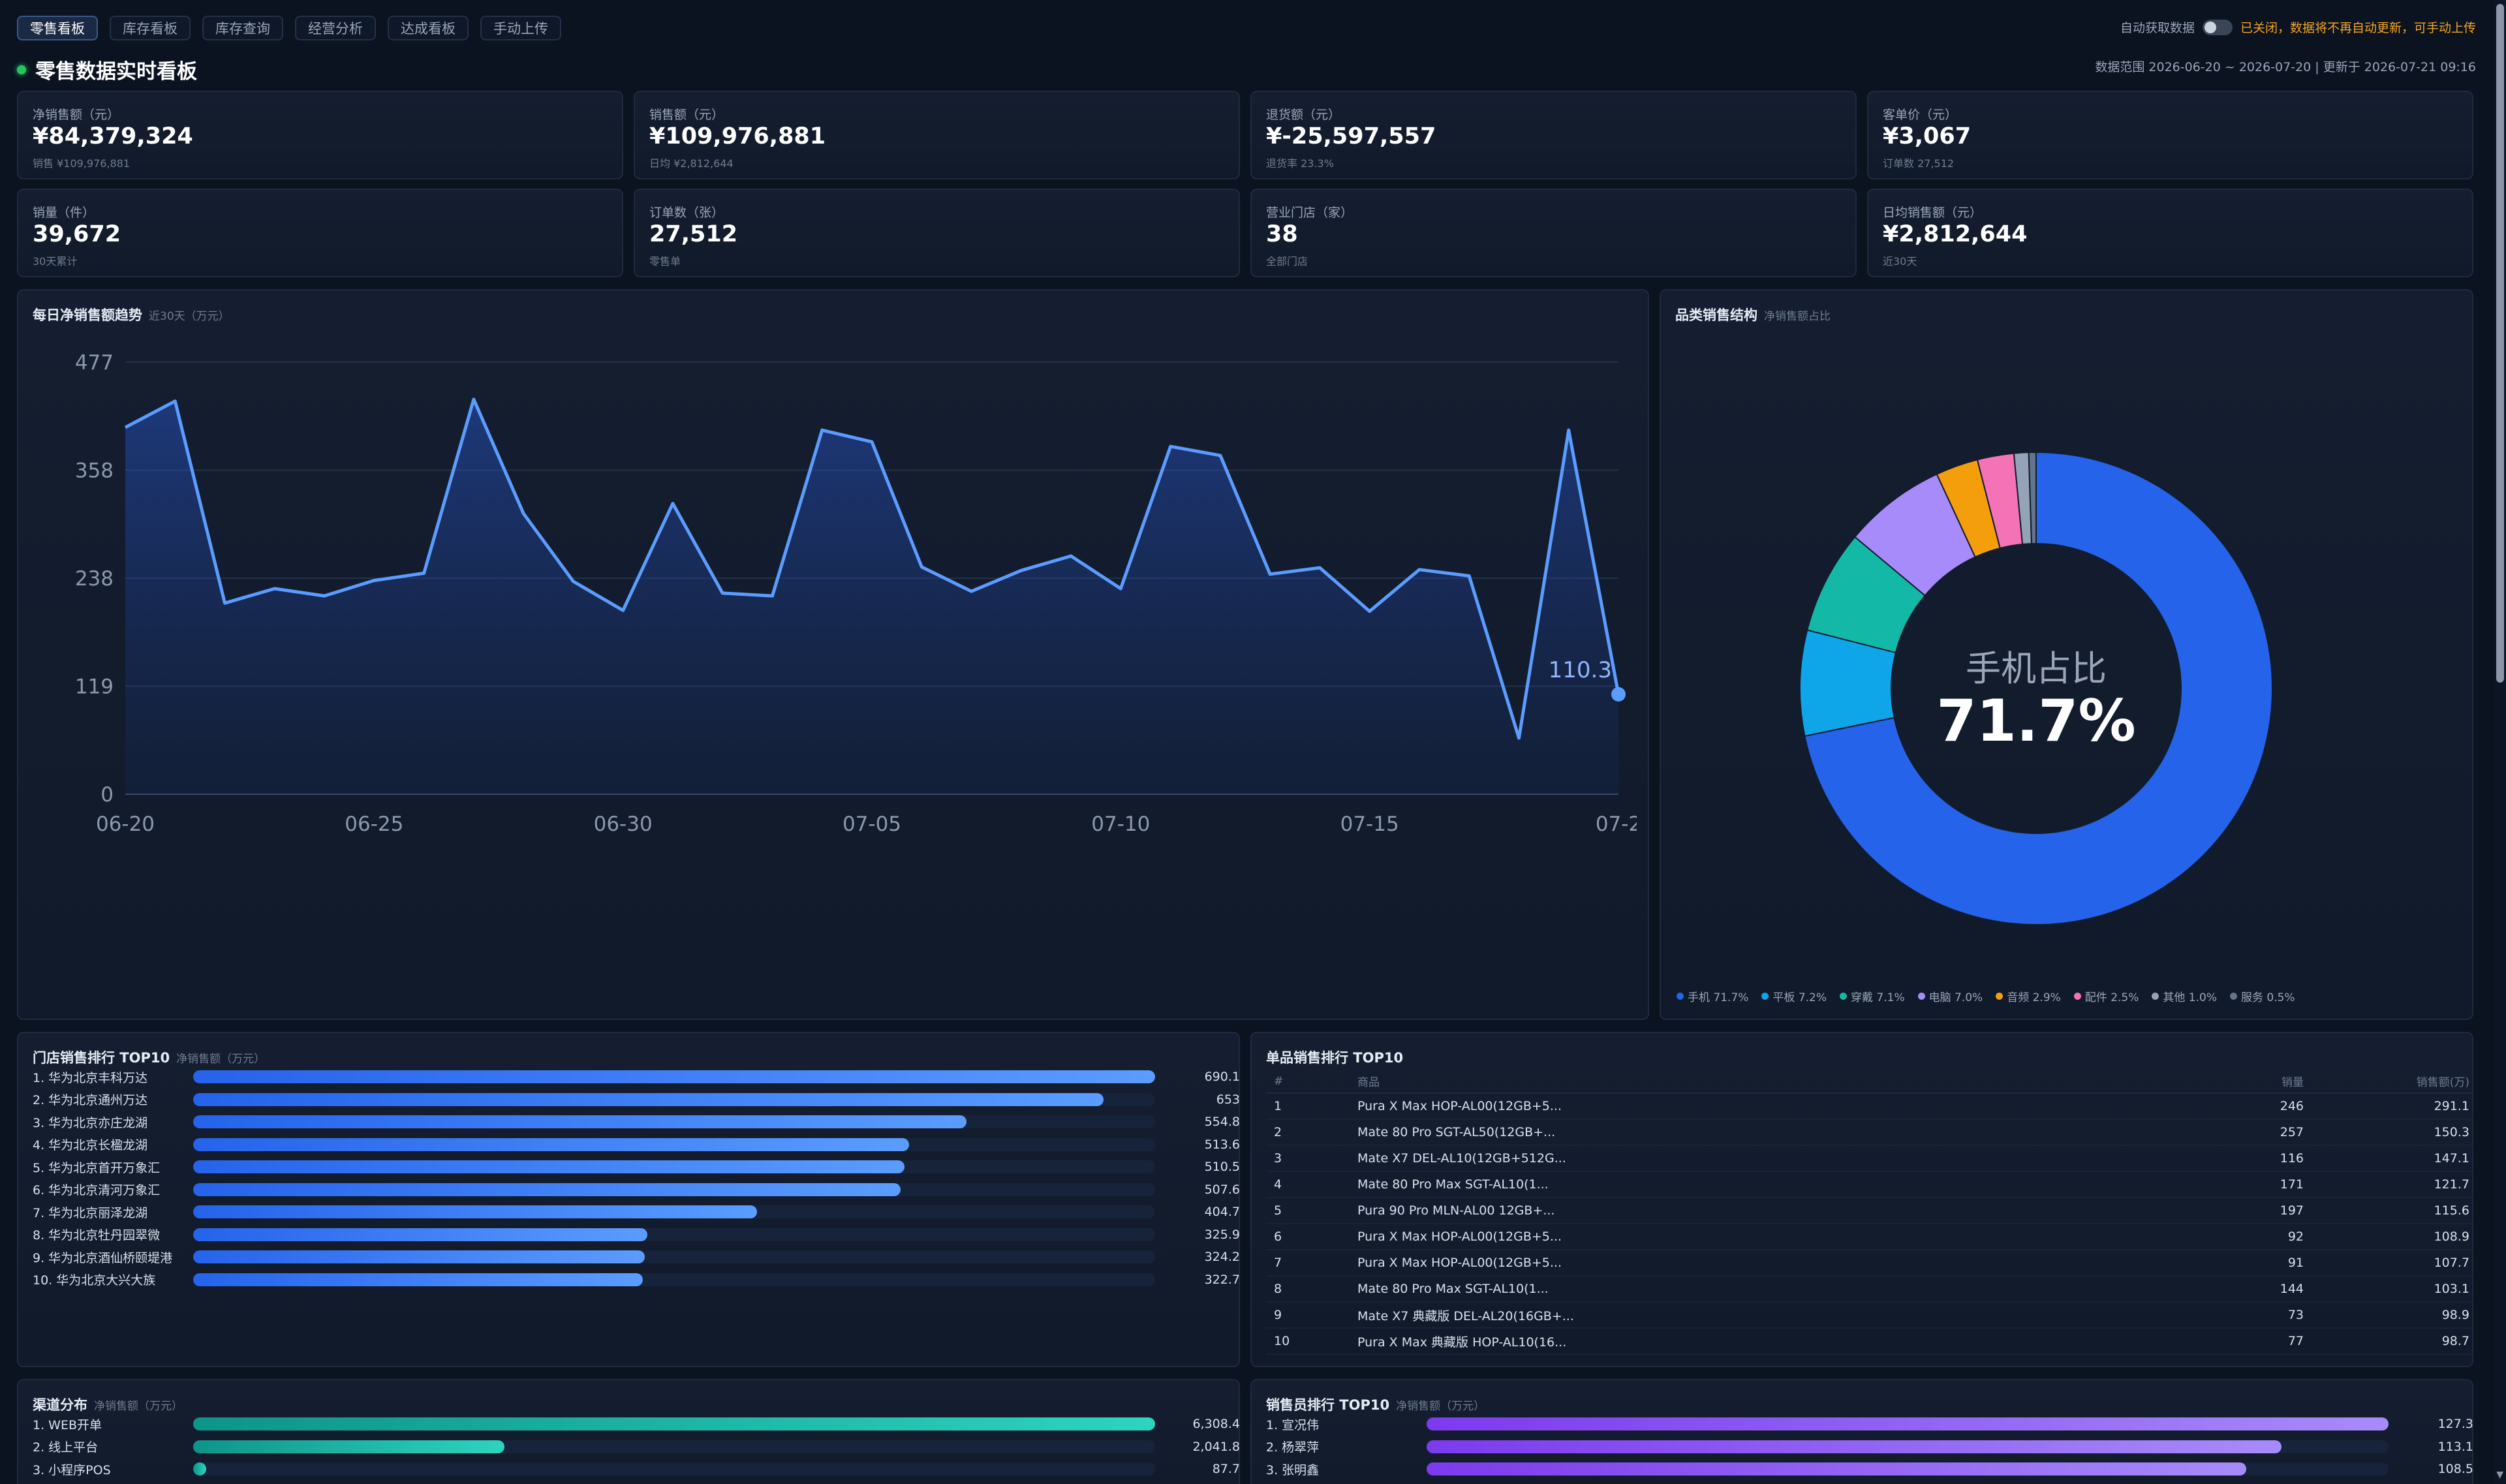  Describe the element at coordinates (1870, 1211) in the screenshot. I see `table-row: 5 Pura 90 Pro MLN-AL00 12GB+... 197 115.6` at that location.